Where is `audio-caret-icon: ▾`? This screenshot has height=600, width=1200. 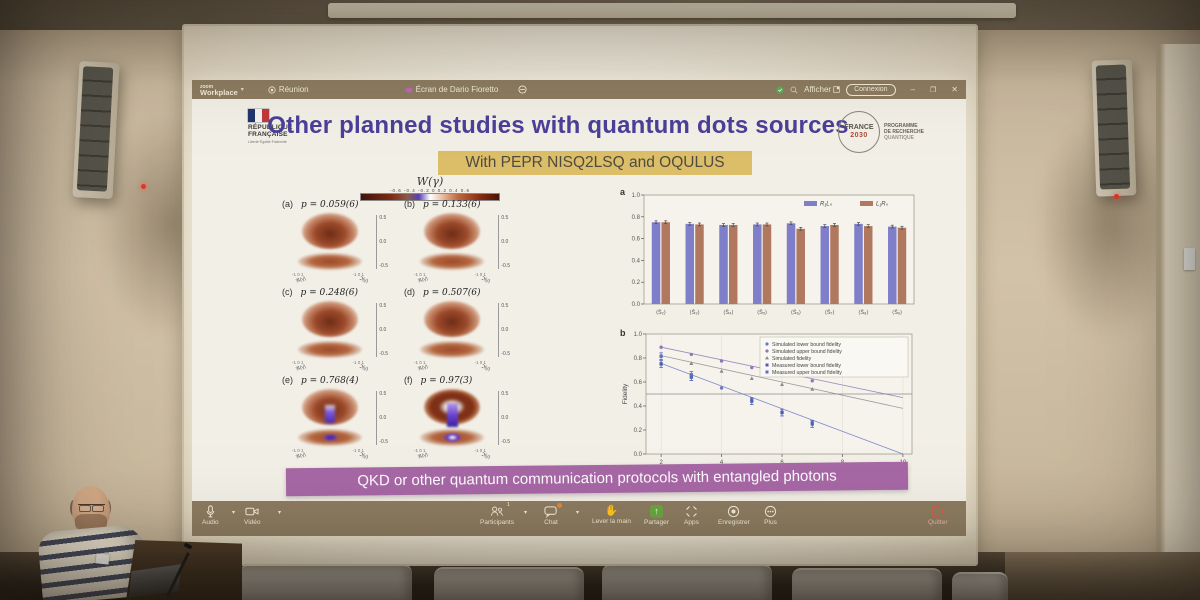
audio-caret-icon: ▾ is located at coordinates (234, 513).